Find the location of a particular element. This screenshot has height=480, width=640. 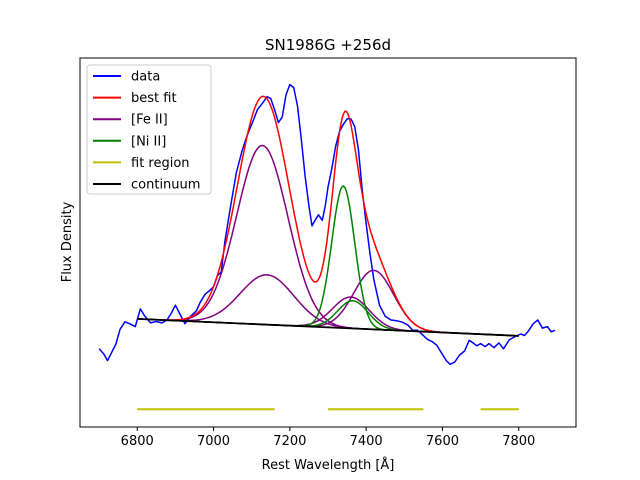

legend-label-ni-ii: [Ni II] is located at coordinates (148, 141).